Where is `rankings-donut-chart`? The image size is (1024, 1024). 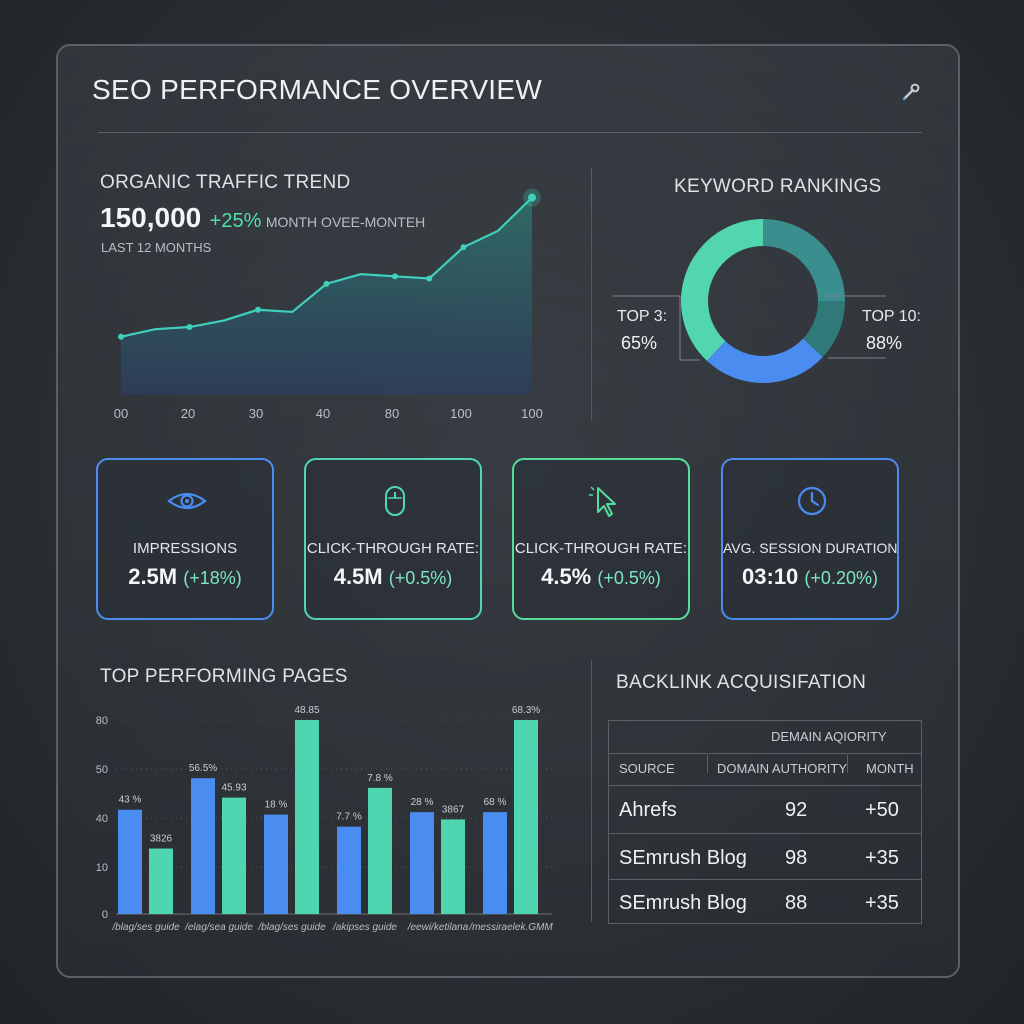 rankings-donut-chart is located at coordinates (749, 301).